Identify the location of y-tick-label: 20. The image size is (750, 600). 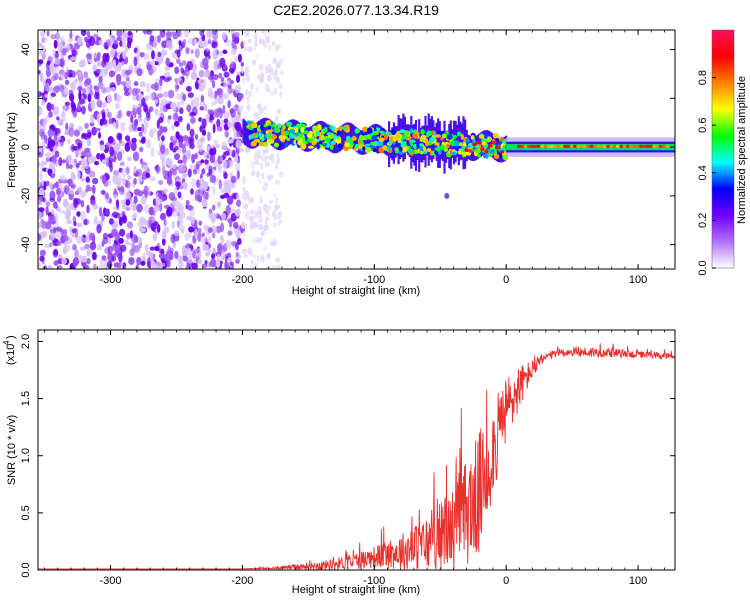
(26, 98).